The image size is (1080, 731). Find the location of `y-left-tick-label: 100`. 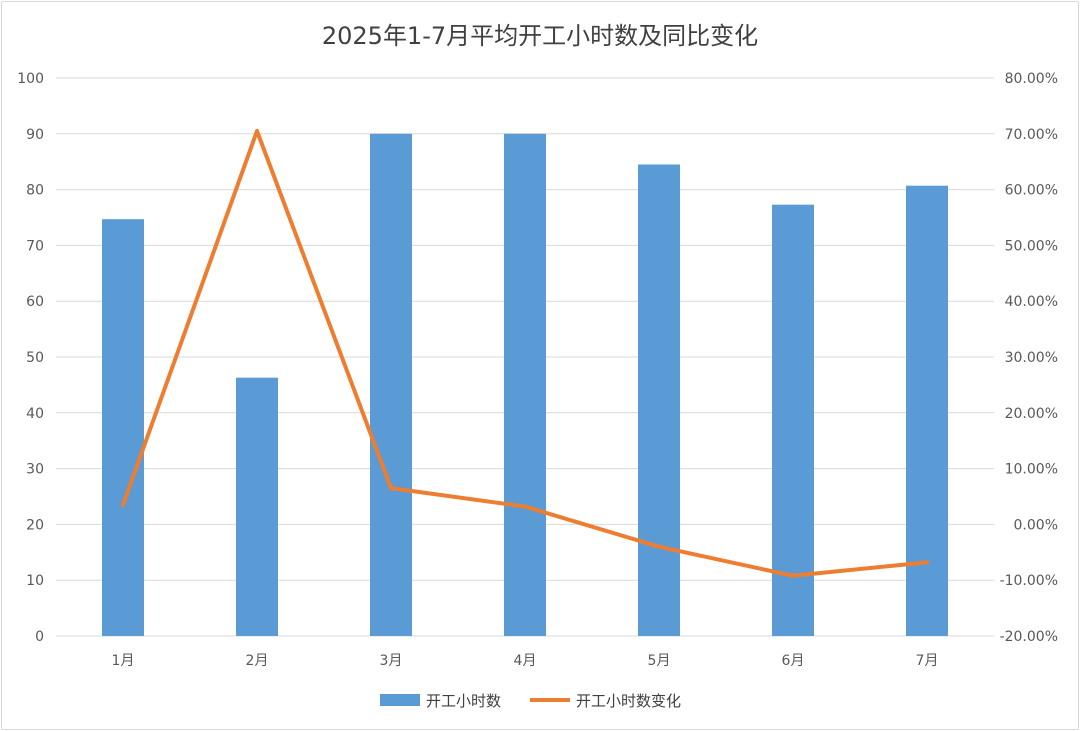

y-left-tick-label: 100 is located at coordinates (30, 79).